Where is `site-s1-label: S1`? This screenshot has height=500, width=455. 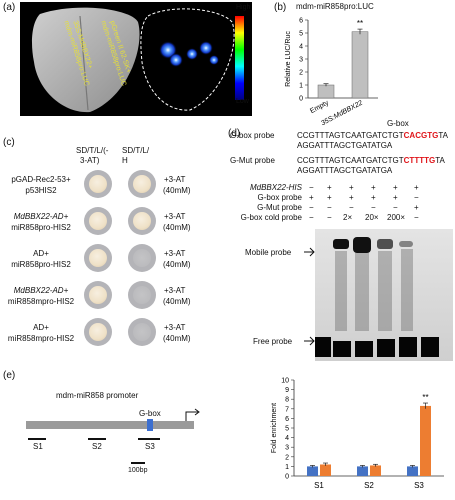 site-s1-label: S1 is located at coordinates (38, 446).